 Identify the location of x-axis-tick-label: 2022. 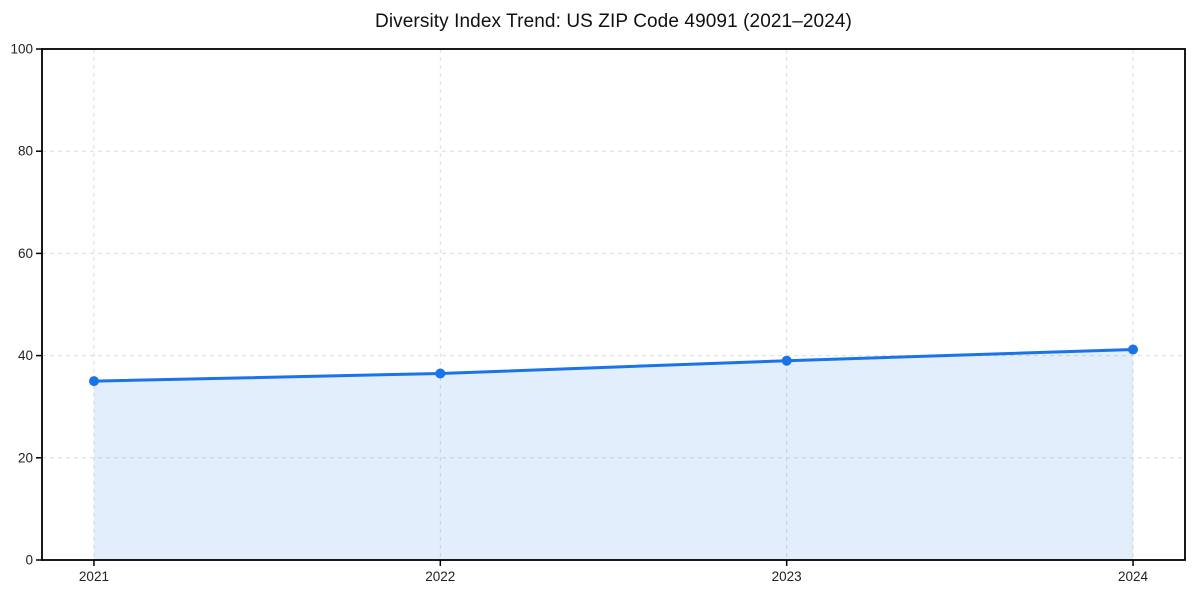
(440, 576).